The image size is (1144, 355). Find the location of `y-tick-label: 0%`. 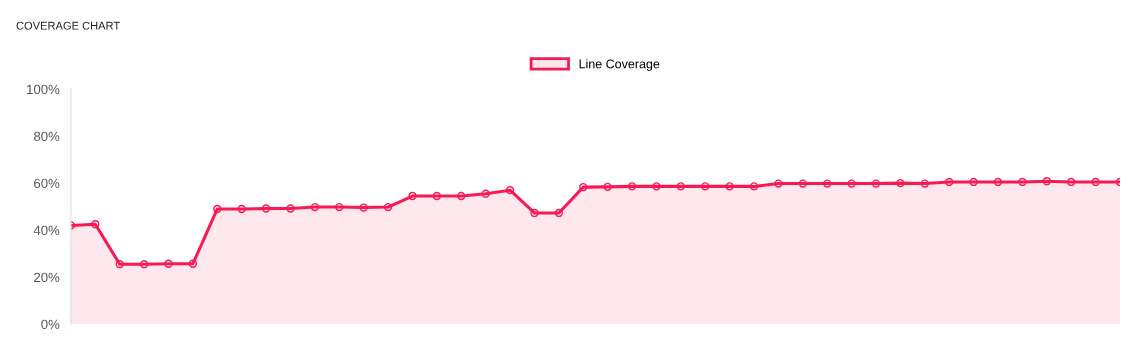

y-tick-label: 0% is located at coordinates (50, 324).